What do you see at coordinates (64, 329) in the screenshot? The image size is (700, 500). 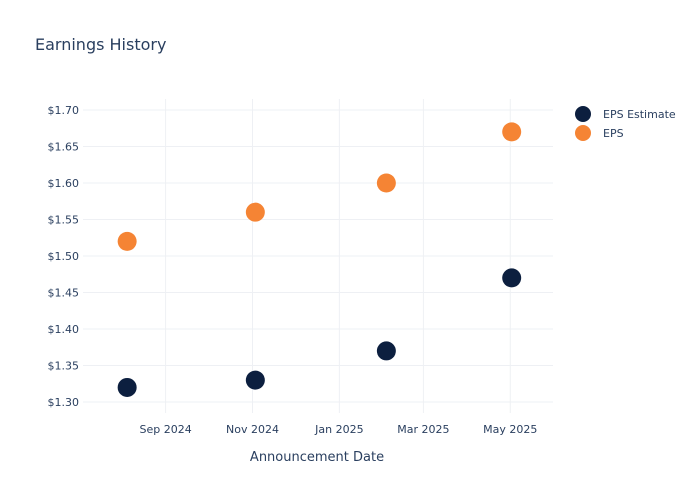 I see `y-tick-label: $1.40` at bounding box center [64, 329].